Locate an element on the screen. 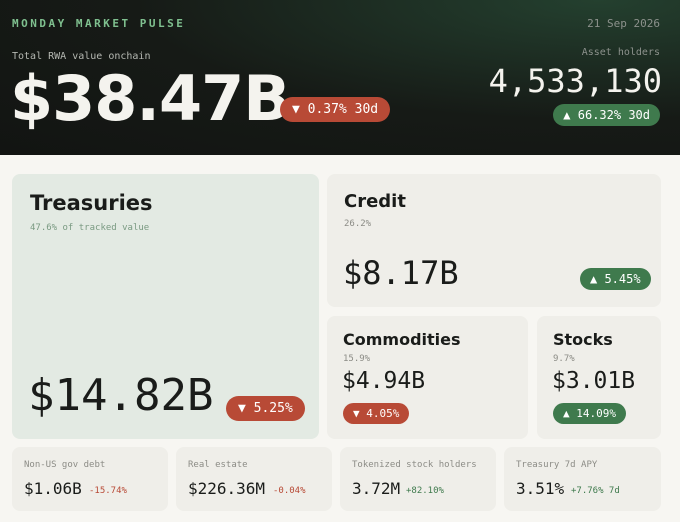  stat-card: Real estate $226.36M -0.04% is located at coordinates (254, 479).